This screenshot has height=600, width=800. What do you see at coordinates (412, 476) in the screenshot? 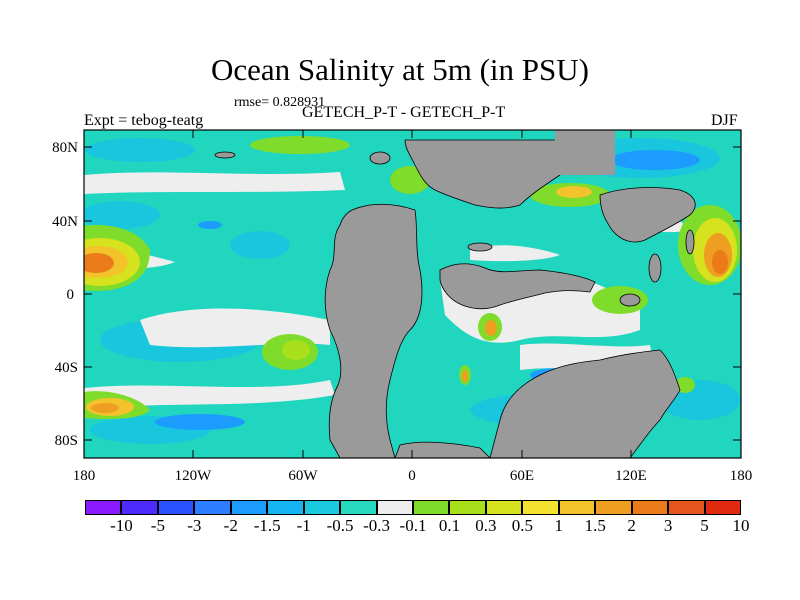
I see `lon-tick-label: 0` at bounding box center [412, 476].